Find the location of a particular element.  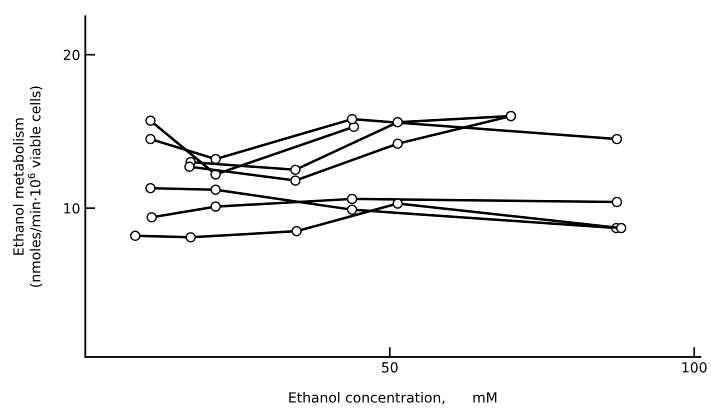

x-tick-label: 50 is located at coordinates (390, 367).